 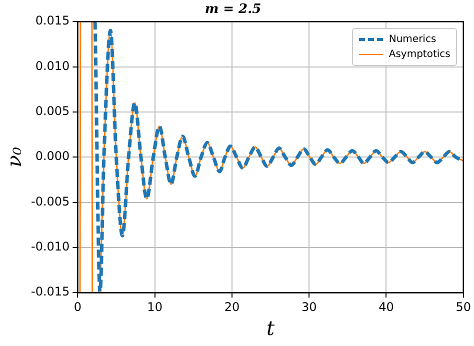 I want to click on x-tick-label: 10, so click(x=154, y=307).